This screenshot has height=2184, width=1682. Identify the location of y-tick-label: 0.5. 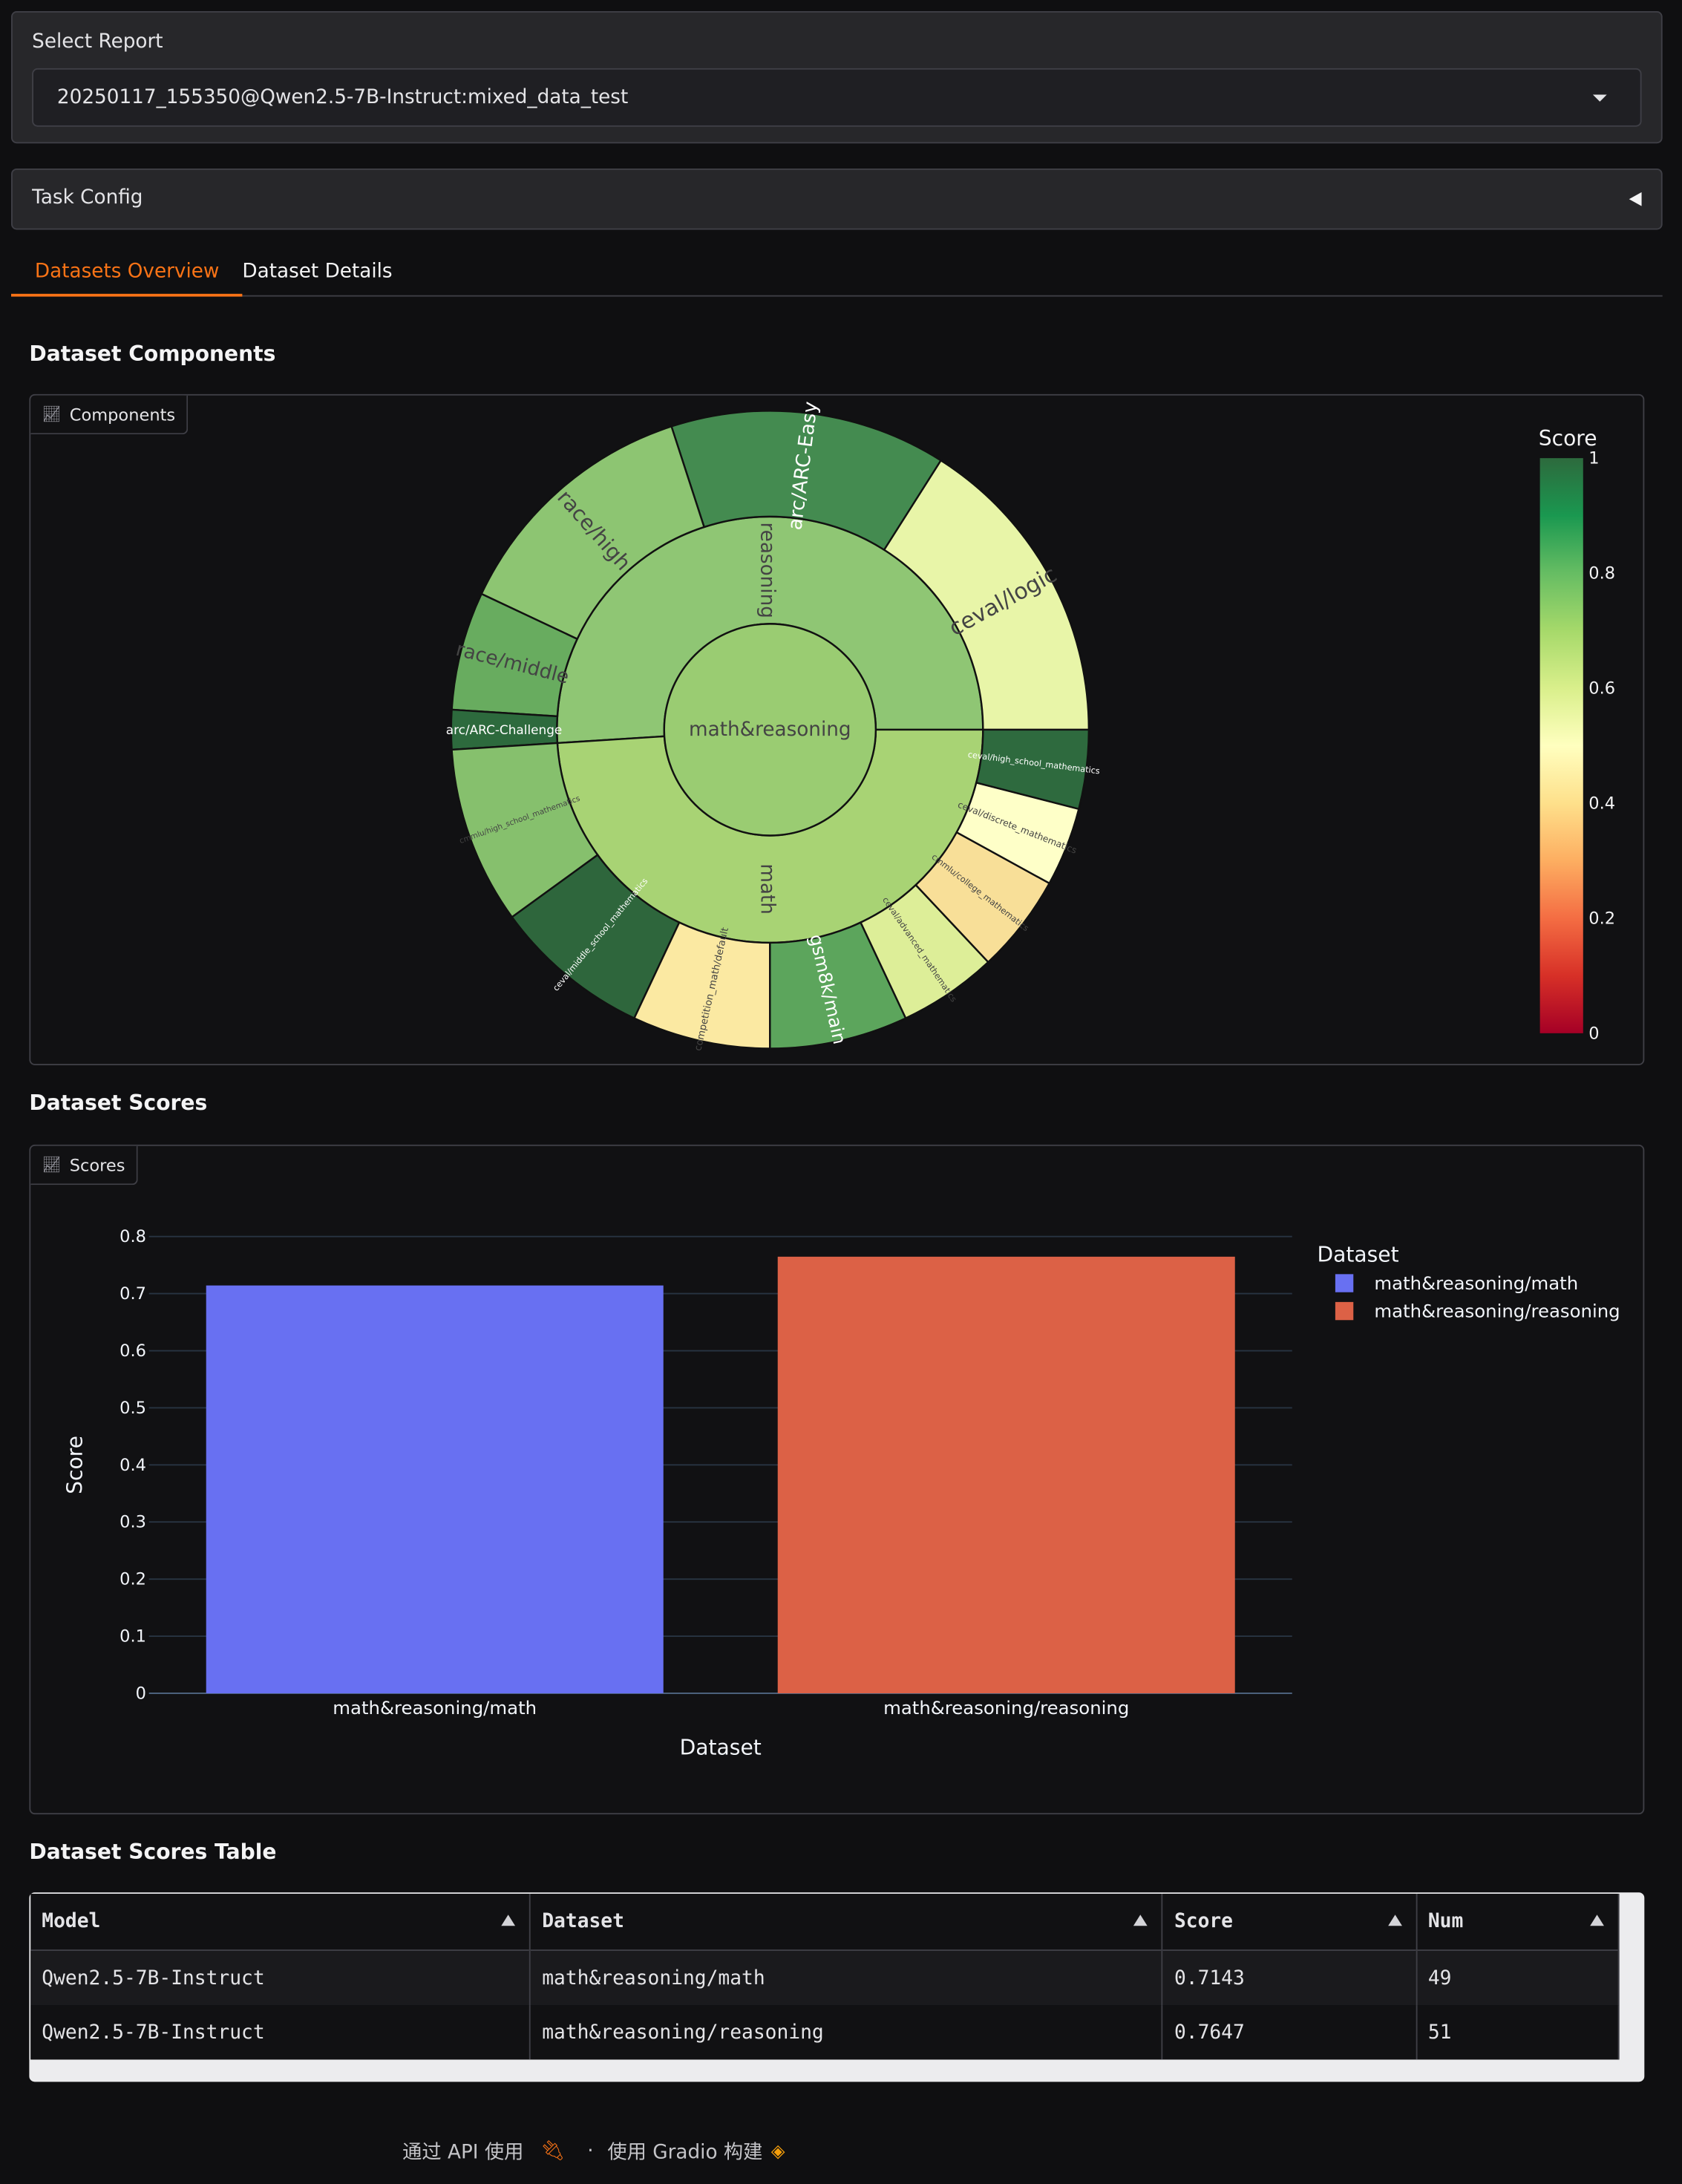
(133, 1408).